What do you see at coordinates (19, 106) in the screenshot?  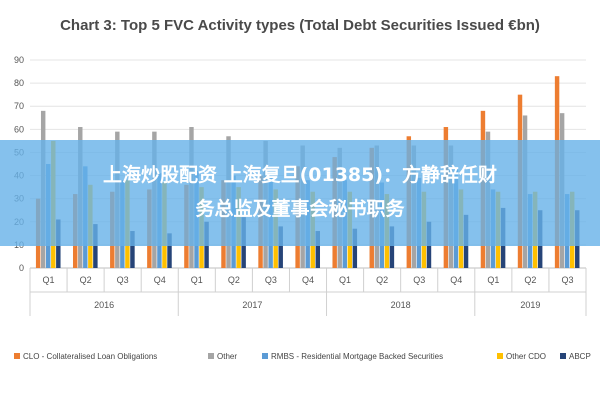 I see `y-tick-label: 70` at bounding box center [19, 106].